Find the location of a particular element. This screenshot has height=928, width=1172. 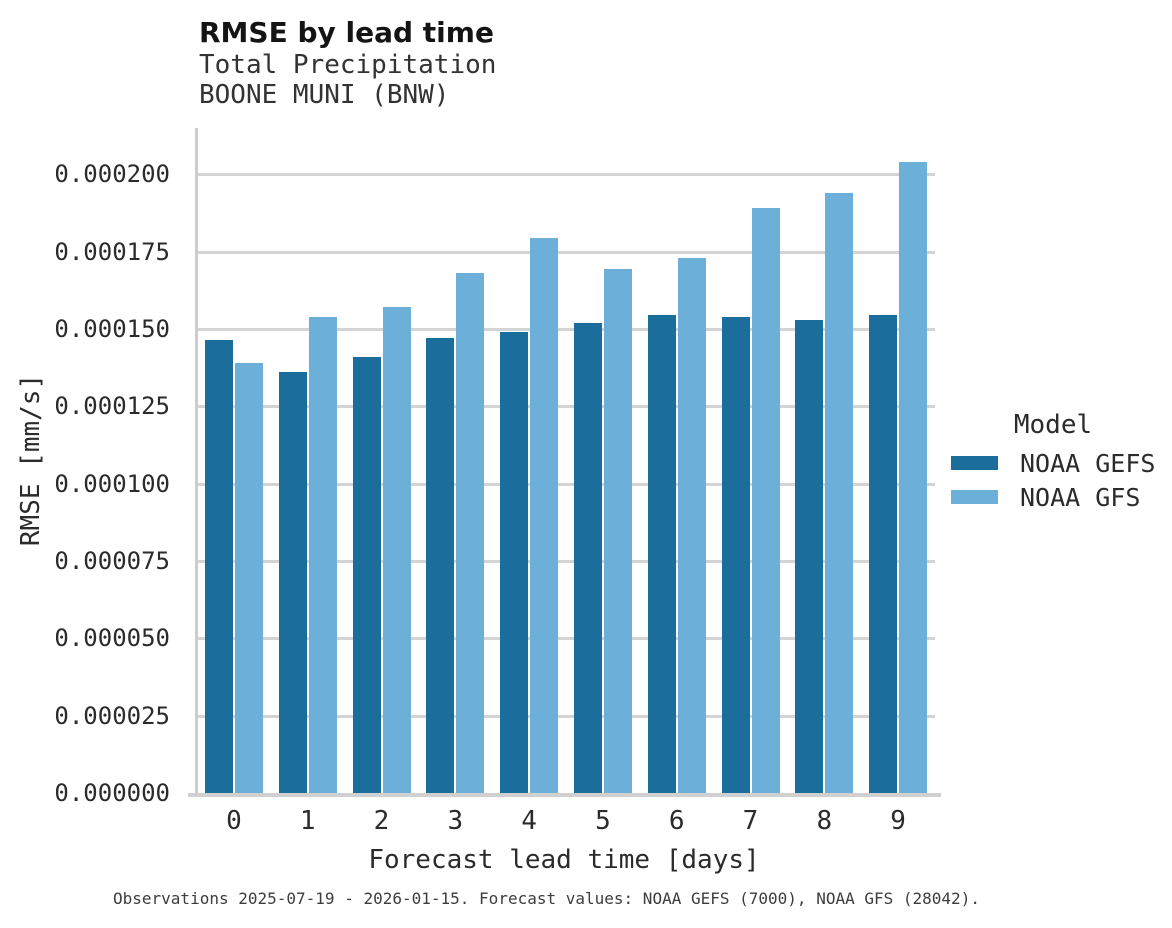

y-tick-label: 0.000150 is located at coordinates (112, 329).